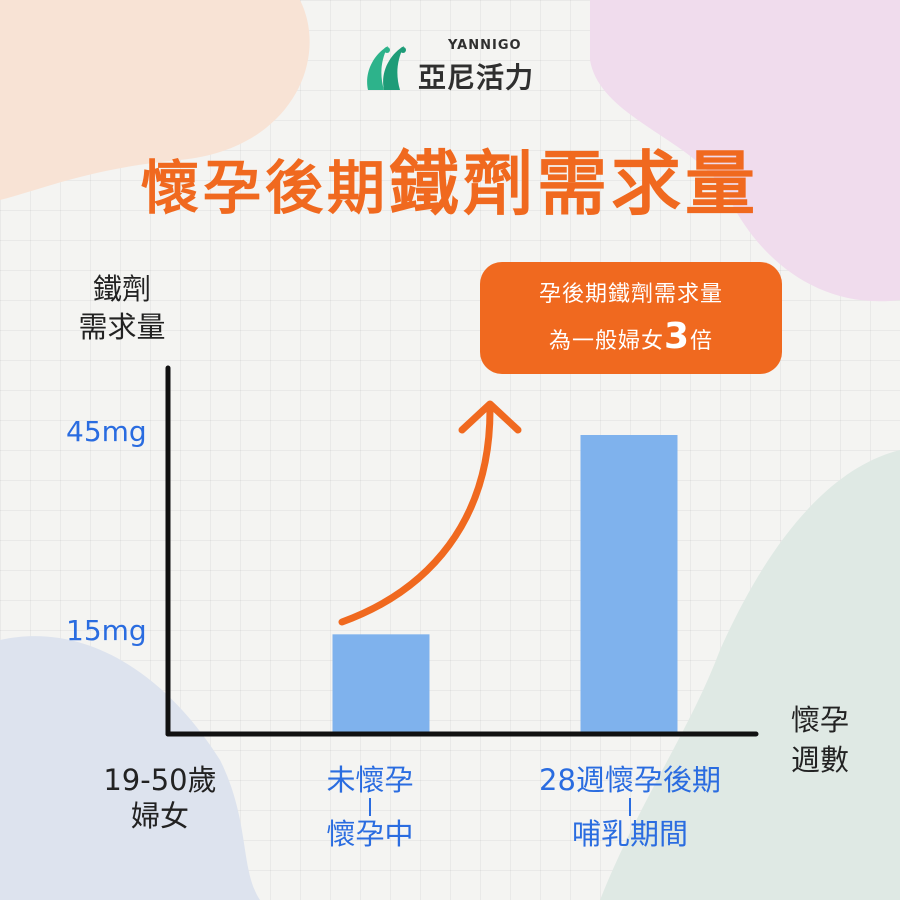  I want to click on y-axis-label-line2: 需求量, so click(122, 327).